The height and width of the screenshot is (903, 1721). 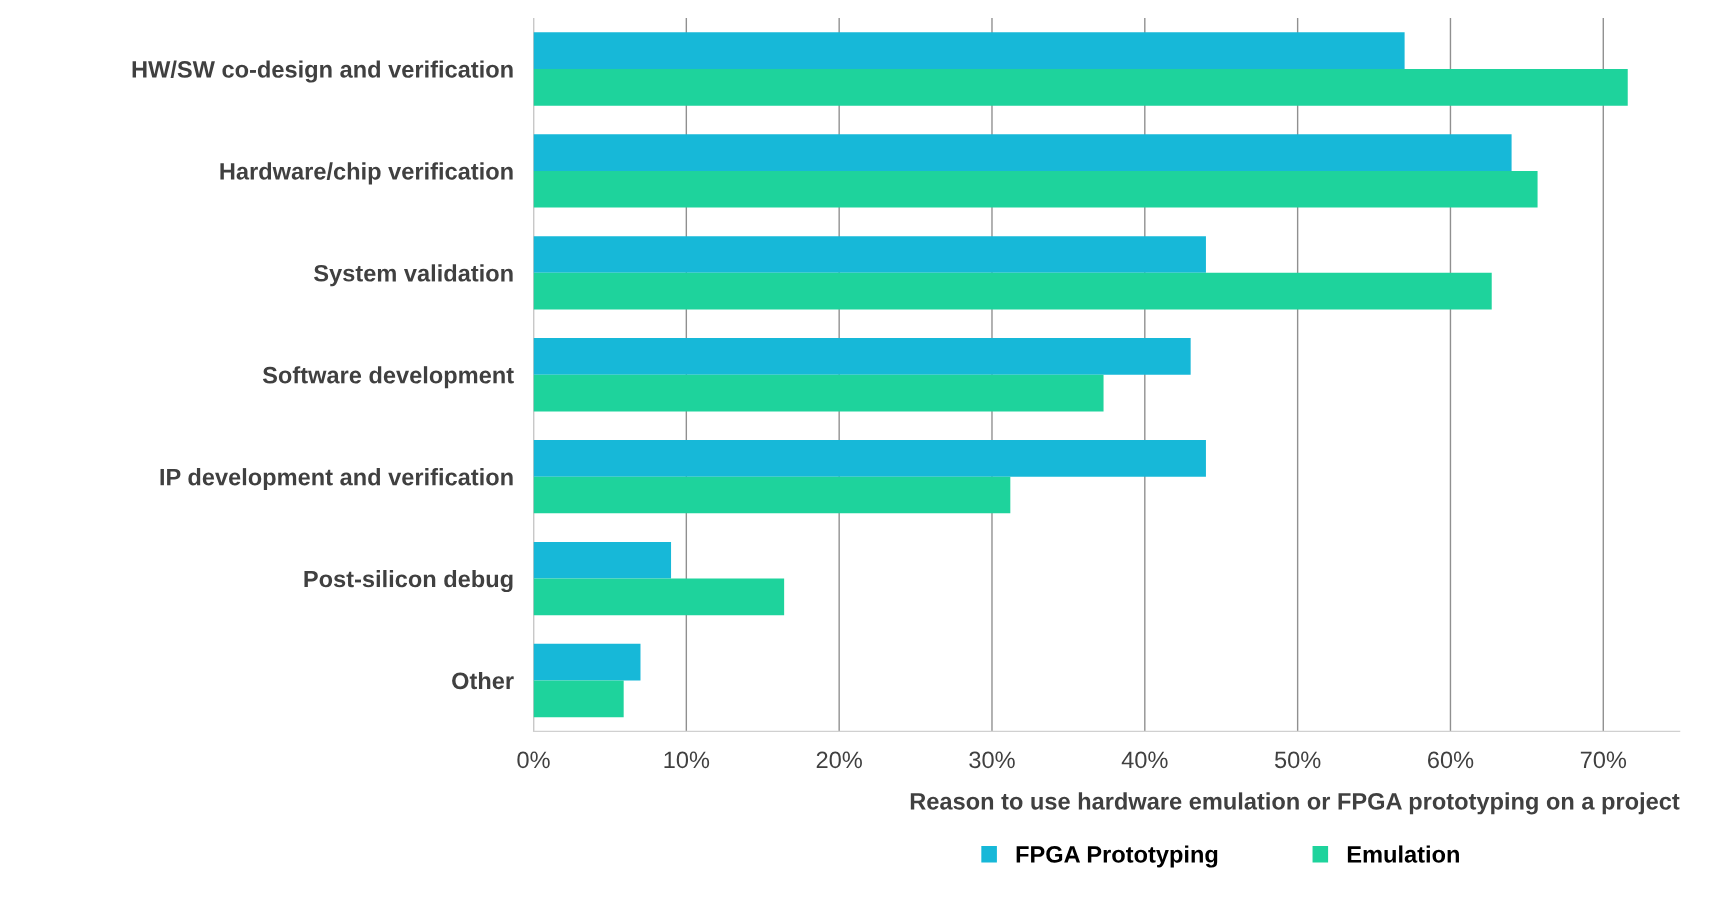 I want to click on y-tick-label: System validation, so click(x=413, y=275).